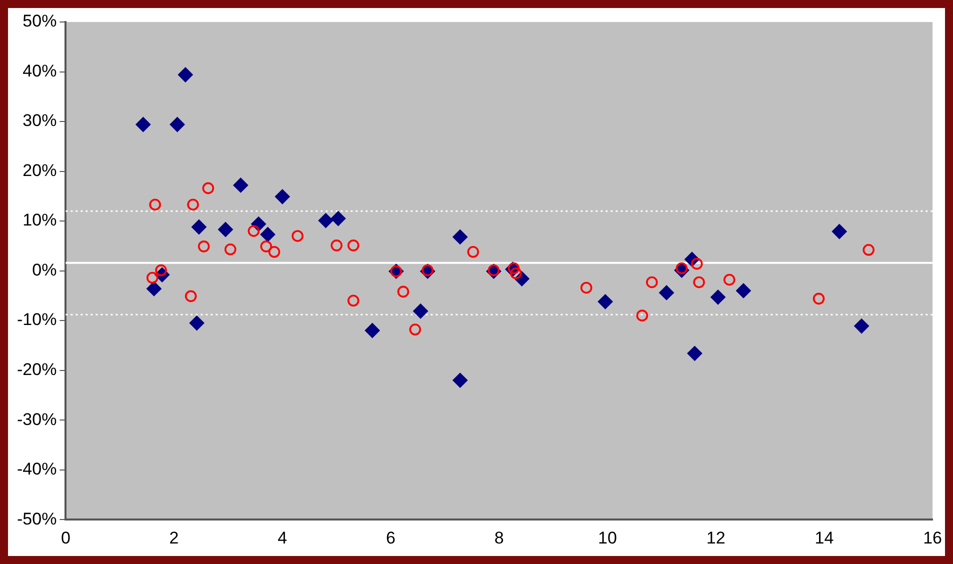 This screenshot has width=953, height=564. I want to click on x-tick-label: 4, so click(283, 538).